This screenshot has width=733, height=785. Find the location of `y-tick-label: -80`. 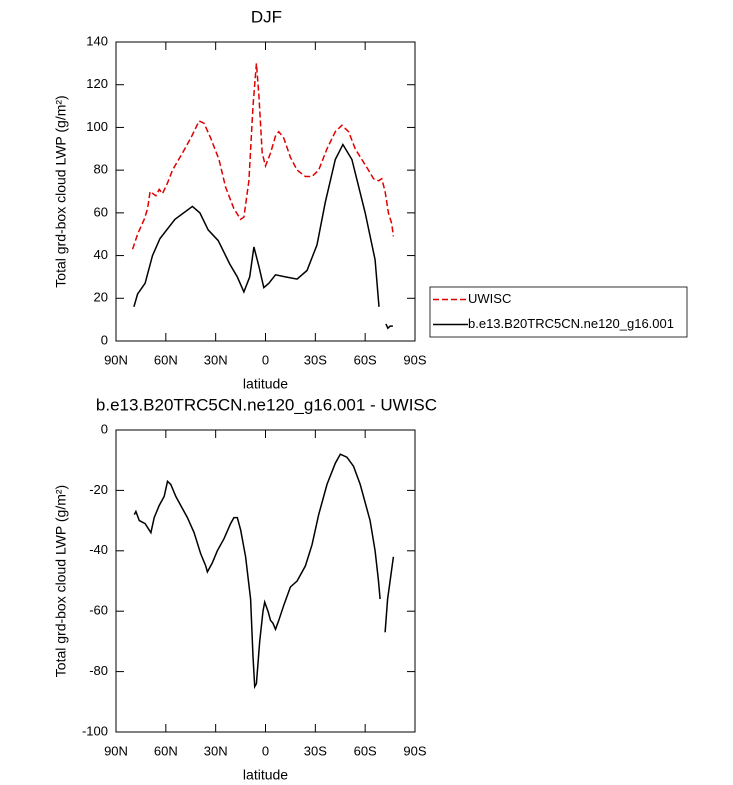

y-tick-label: -80 is located at coordinates (98, 670).